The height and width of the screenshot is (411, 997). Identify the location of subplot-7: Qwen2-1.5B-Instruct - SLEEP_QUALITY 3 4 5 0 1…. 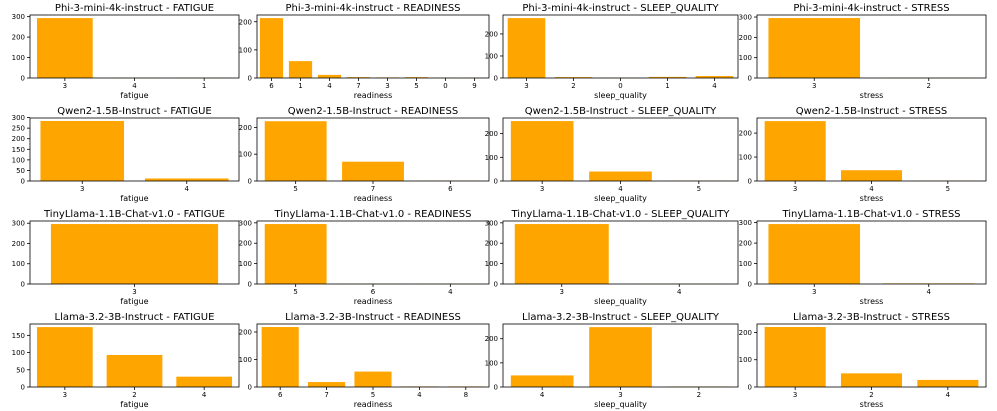
(612, 154).